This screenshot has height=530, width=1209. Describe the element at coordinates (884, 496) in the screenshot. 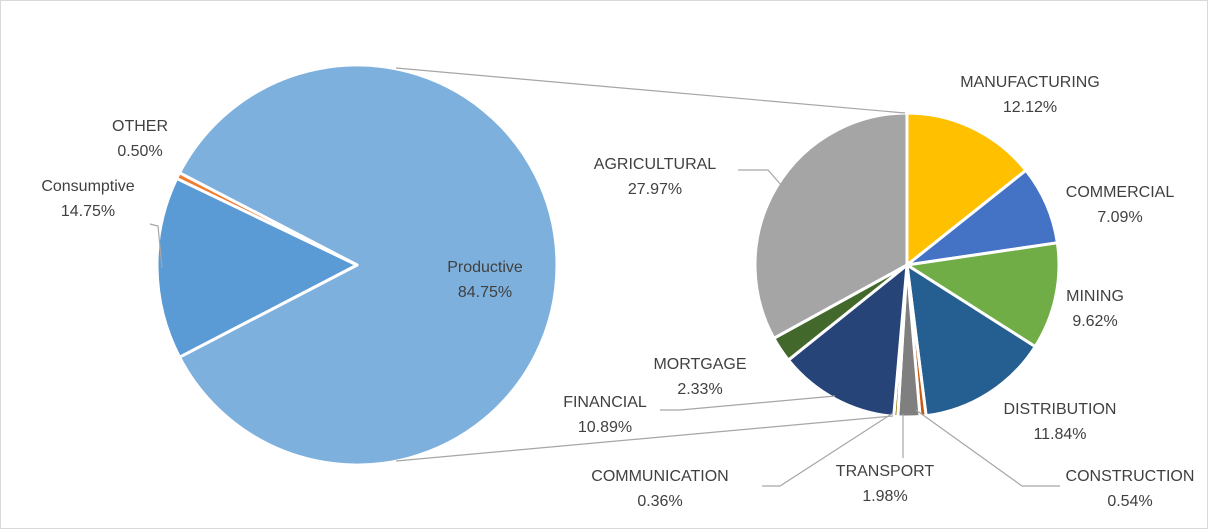

I see `slice-value-label: 1.98%` at that location.